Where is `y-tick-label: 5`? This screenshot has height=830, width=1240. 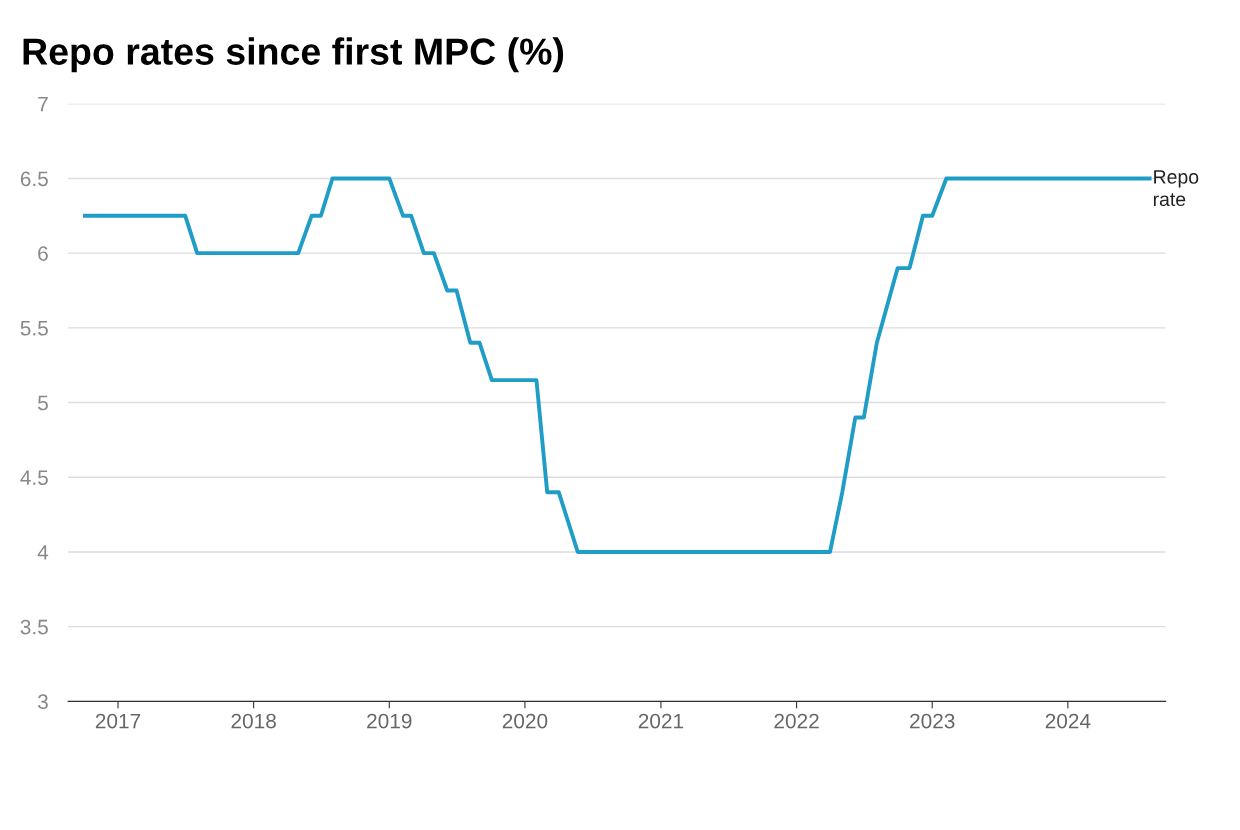 y-tick-label: 5 is located at coordinates (43, 403).